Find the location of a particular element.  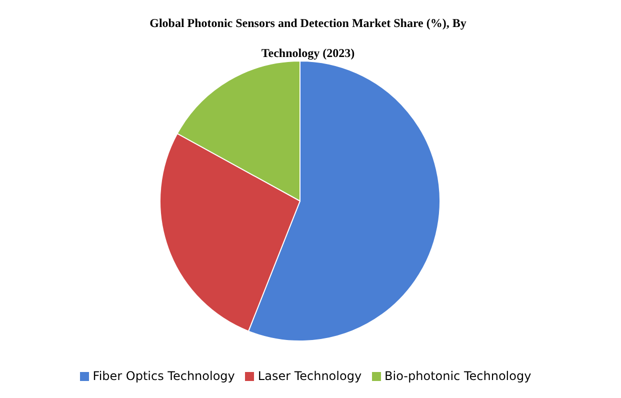

legend-label: Fiber Optics Technology is located at coordinates (163, 376).